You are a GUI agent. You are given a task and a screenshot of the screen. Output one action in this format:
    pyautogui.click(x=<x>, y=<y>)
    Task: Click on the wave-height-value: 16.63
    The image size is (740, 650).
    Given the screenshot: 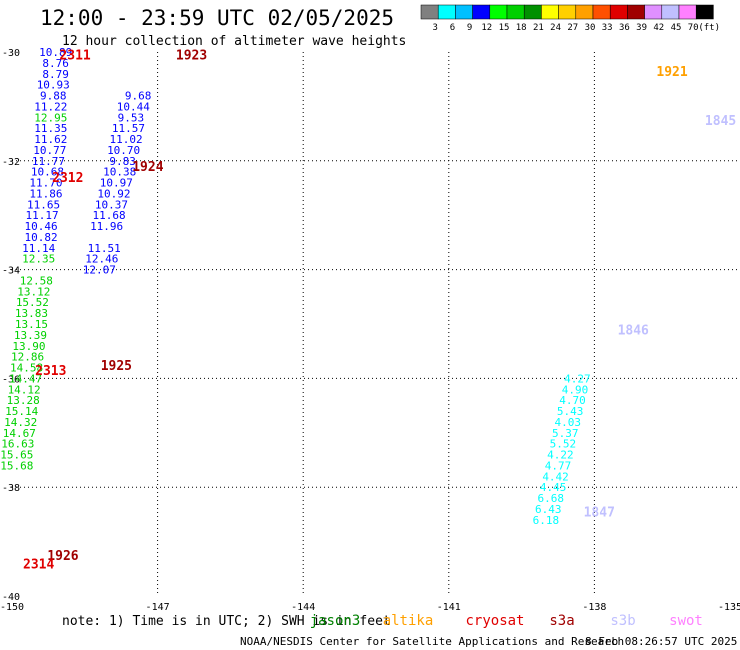 What is the action you would take?
    pyautogui.click(x=17, y=444)
    